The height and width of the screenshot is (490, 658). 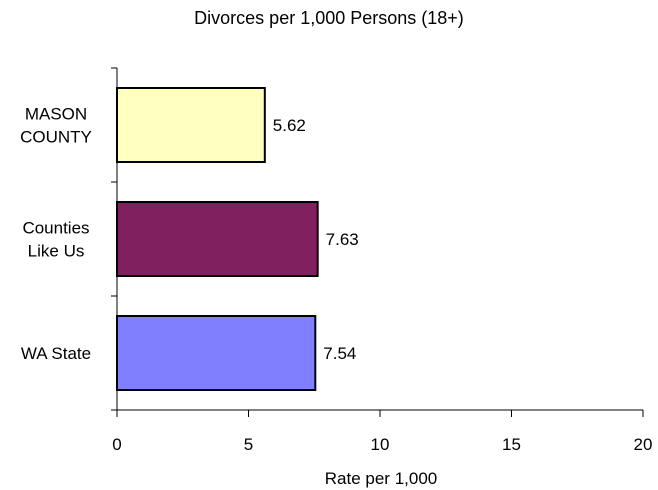 I want to click on x-tick-label: 10, so click(x=380, y=444).